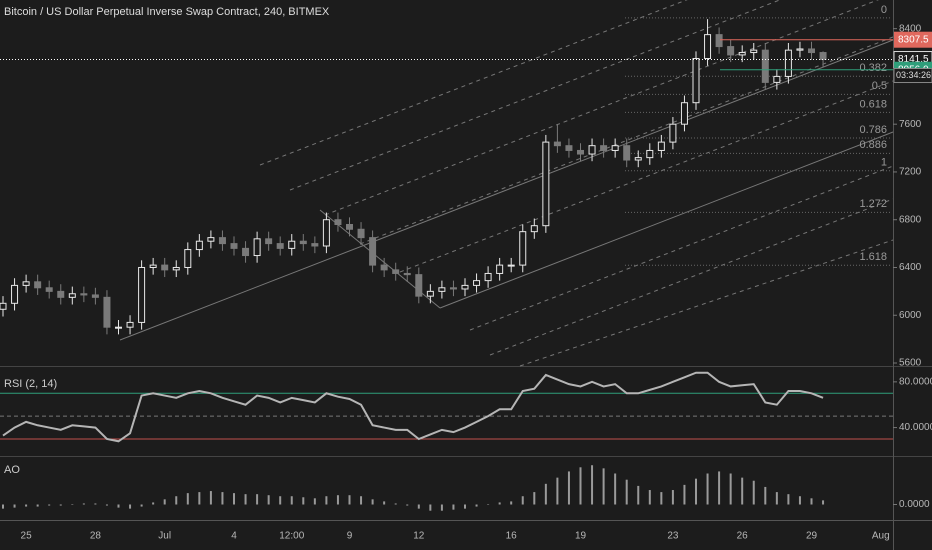  What do you see at coordinates (913, 75) in the screenshot?
I see `countdown-label: 03:34:26` at bounding box center [913, 75].